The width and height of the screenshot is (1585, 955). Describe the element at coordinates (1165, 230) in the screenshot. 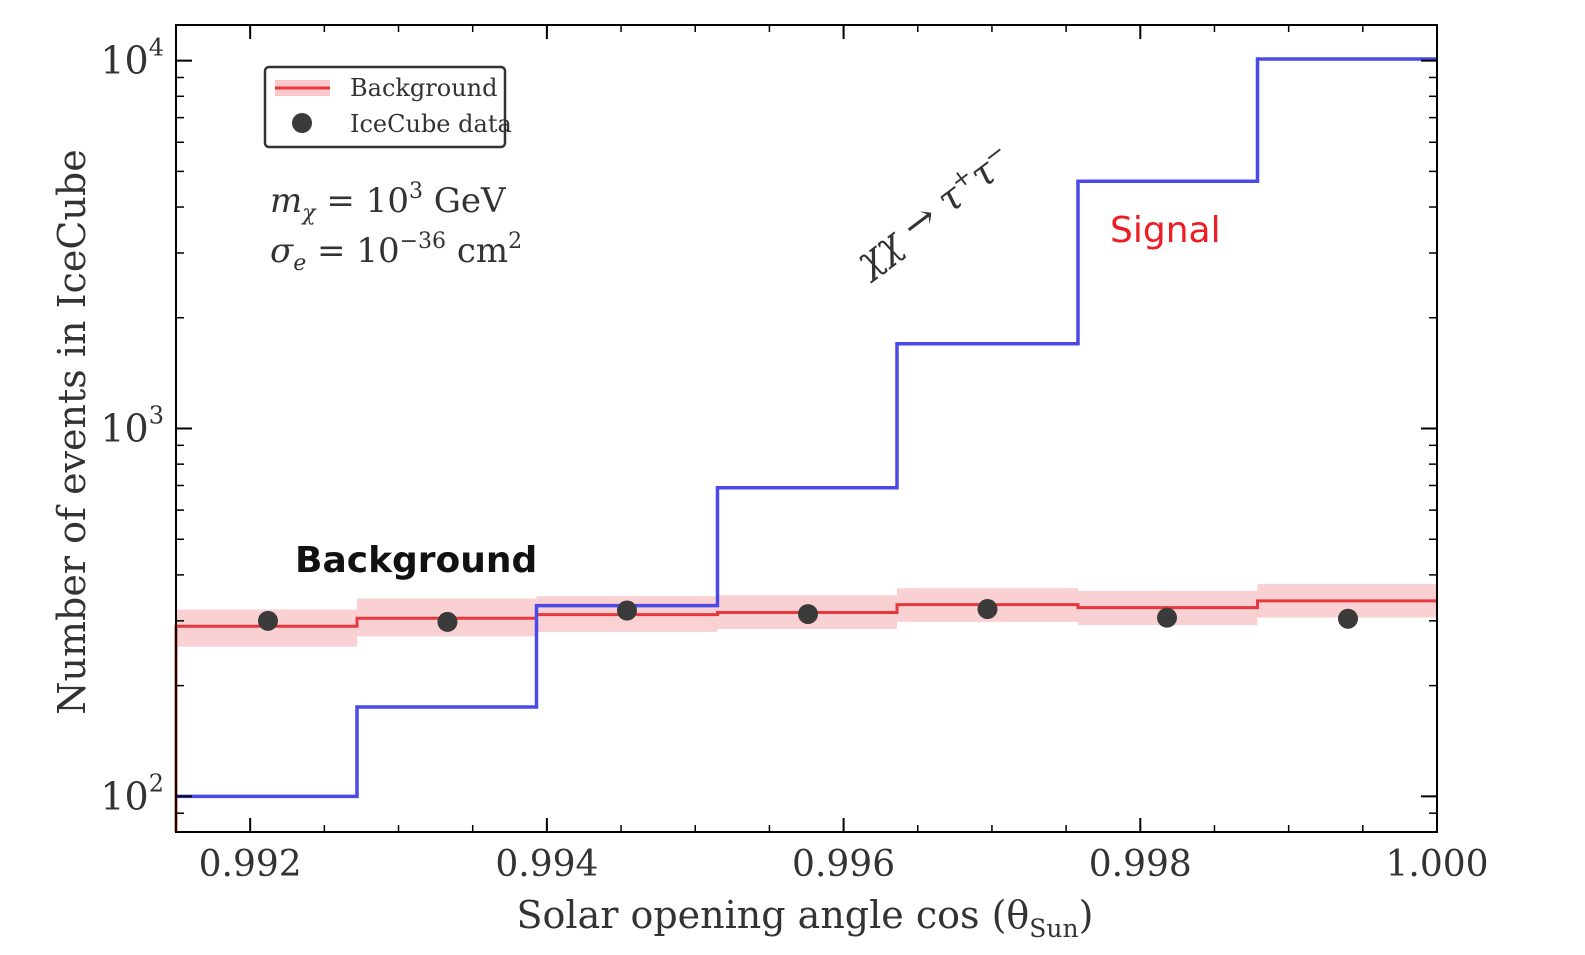

I see `signal-label: Signal` at that location.